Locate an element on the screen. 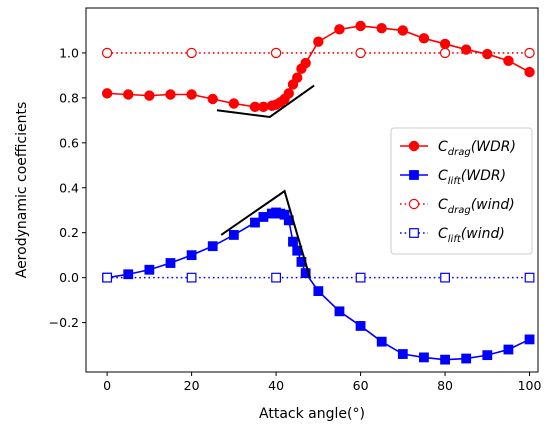 Image resolution: width=550 pixels, height=432 pixels. legend-label: Clift(wind) is located at coordinates (471, 235).